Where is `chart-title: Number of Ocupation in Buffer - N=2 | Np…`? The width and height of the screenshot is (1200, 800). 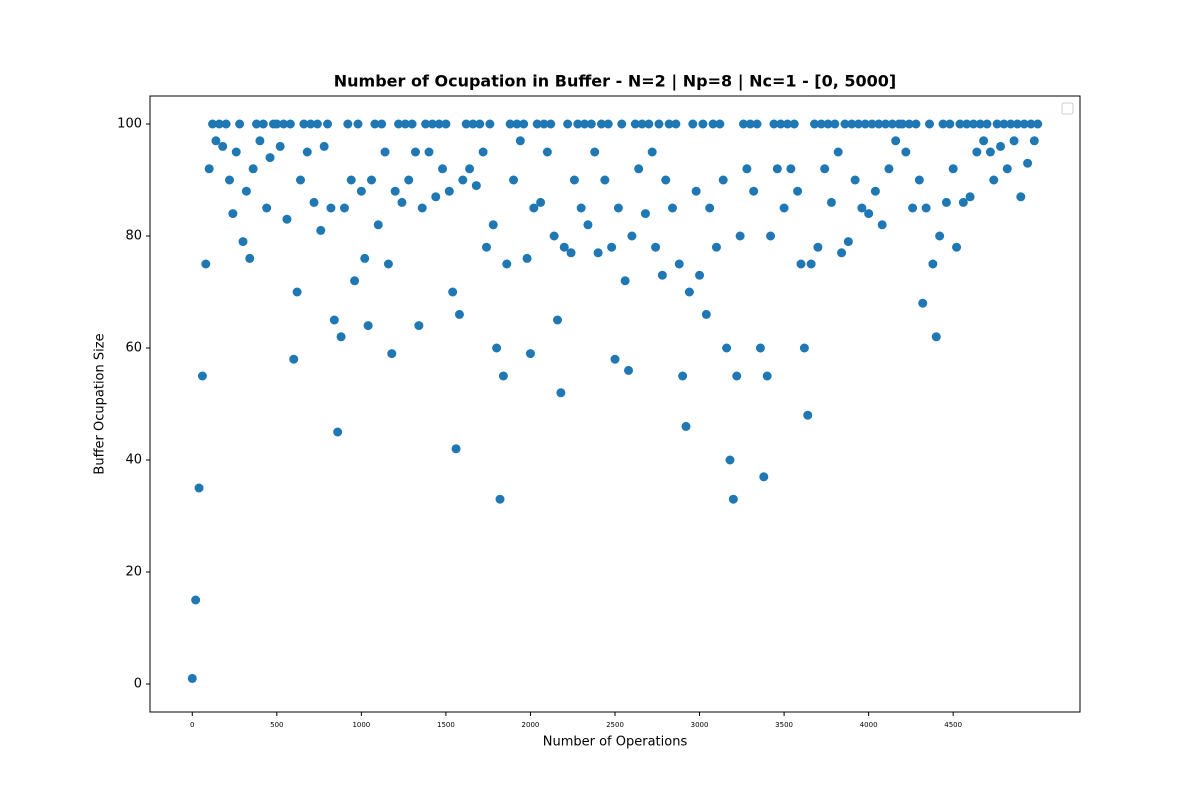
chart-title: Number of Ocupation in Buffer - N=2 | Np… is located at coordinates (615, 82).